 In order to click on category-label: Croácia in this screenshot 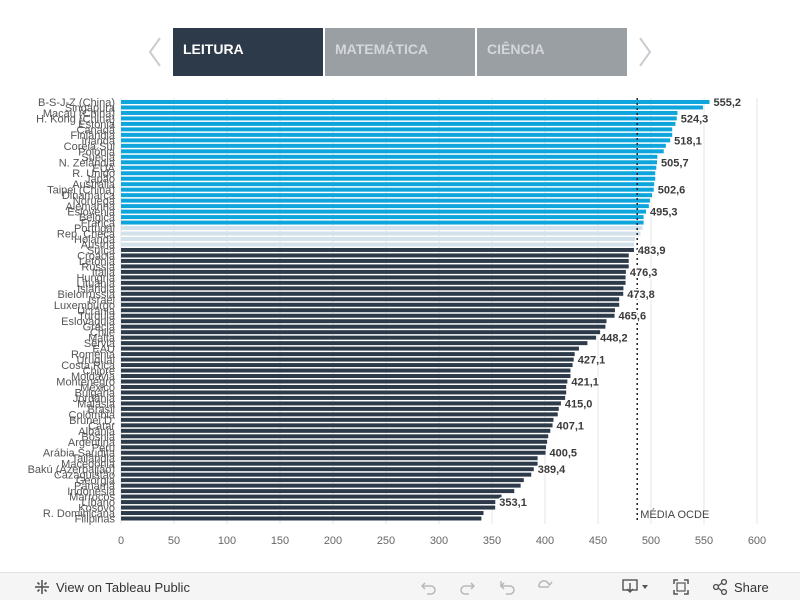, I will do `click(96, 256)`.